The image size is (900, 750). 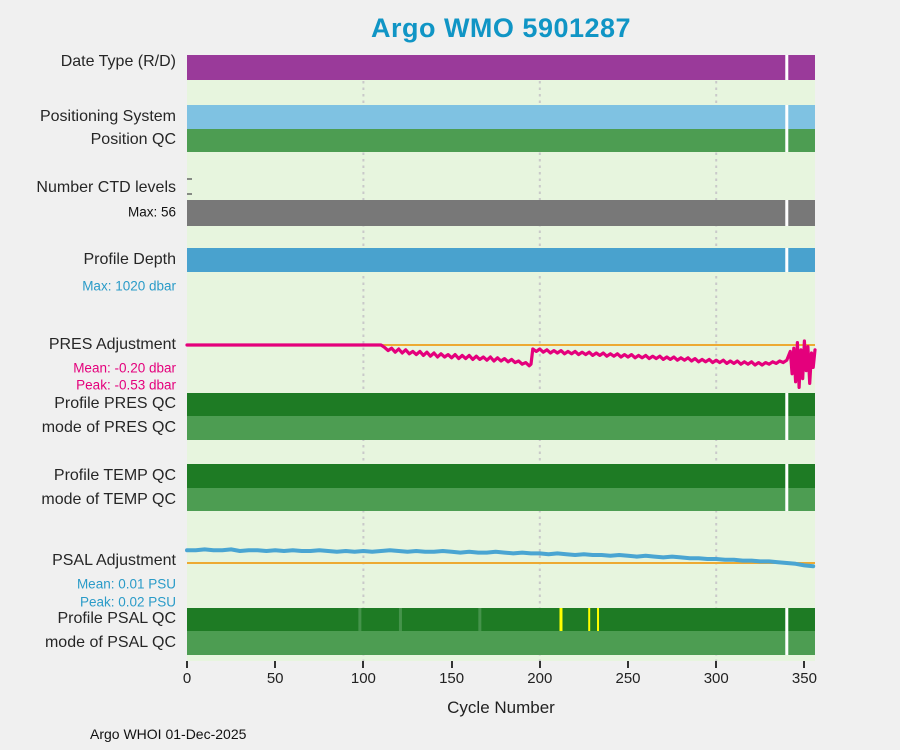 I want to click on row-label: PRES Adjustment, so click(x=112, y=344).